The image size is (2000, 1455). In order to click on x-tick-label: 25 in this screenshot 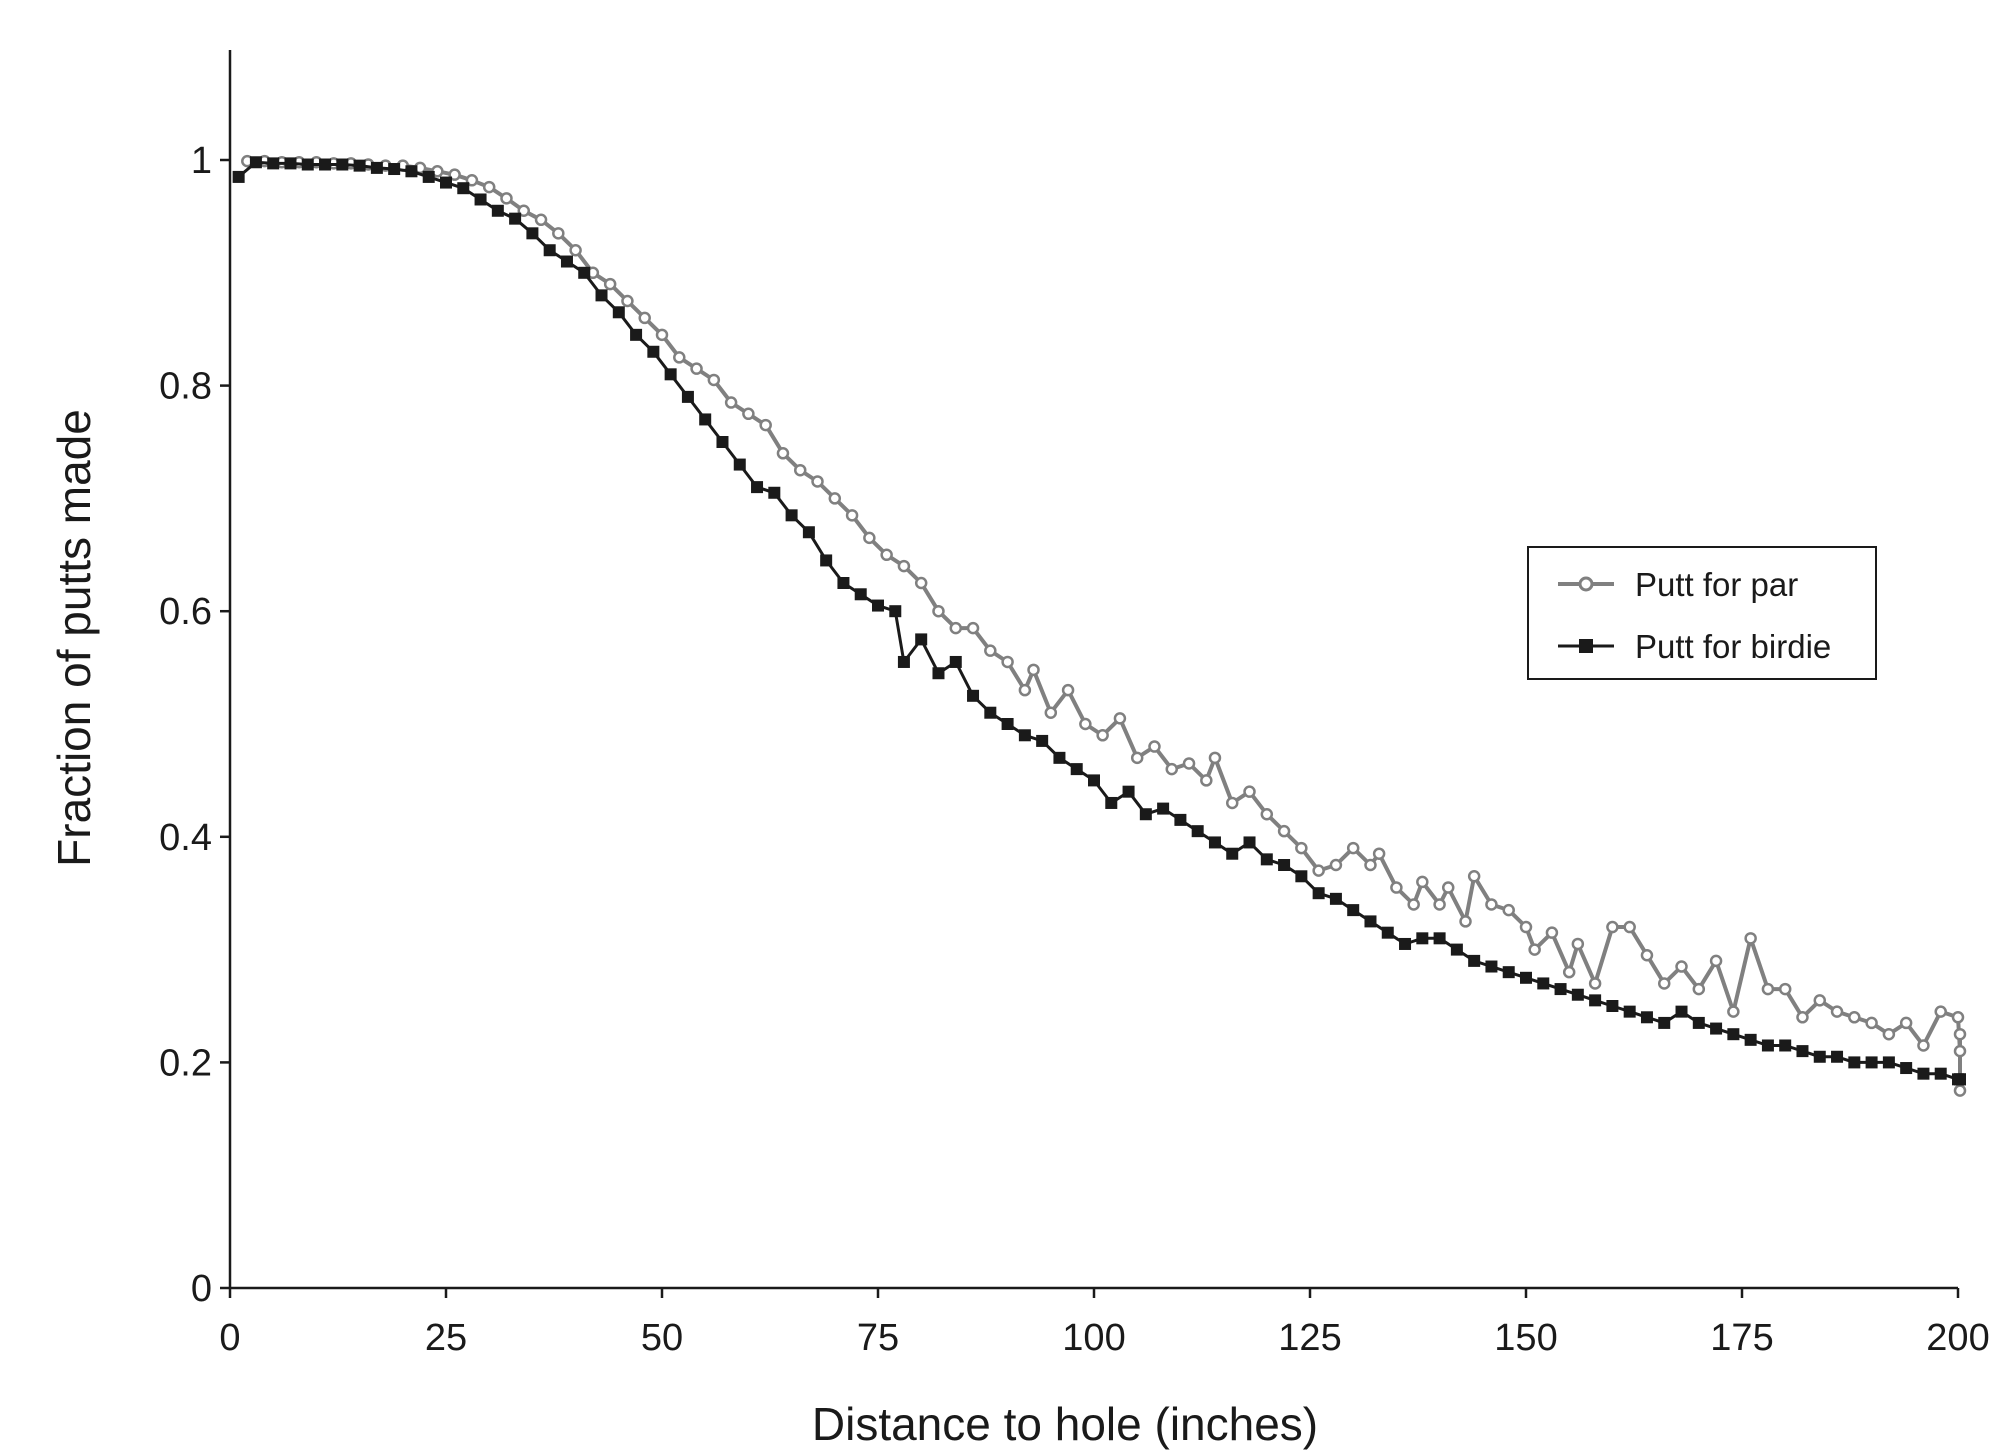, I will do `click(446, 1338)`.